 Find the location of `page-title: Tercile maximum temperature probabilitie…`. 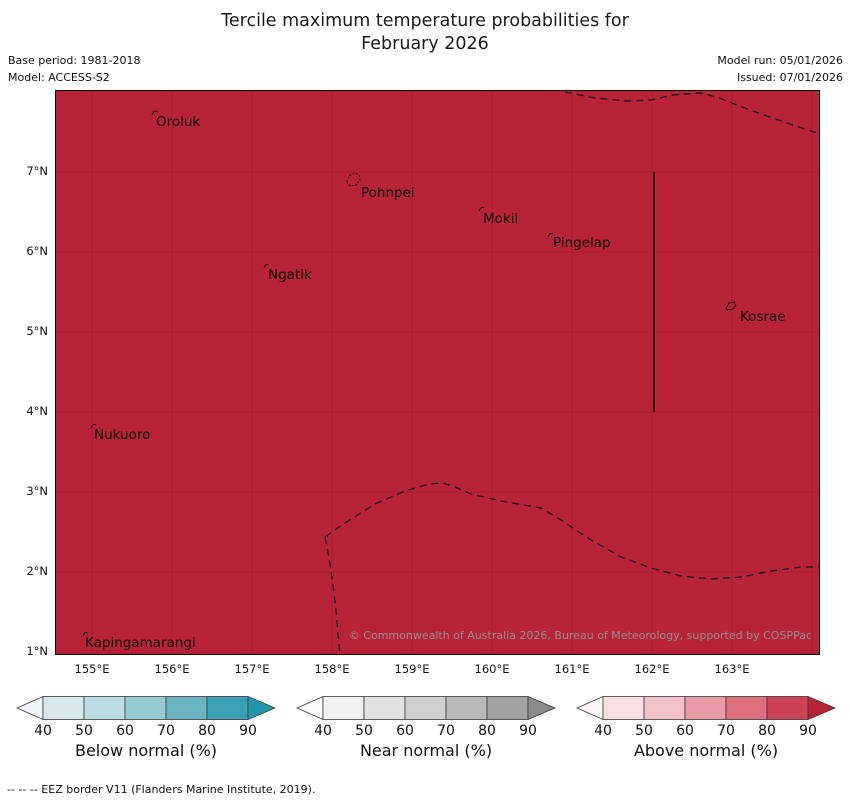

page-title: Tercile maximum temperature probabilitie… is located at coordinates (425, 33).